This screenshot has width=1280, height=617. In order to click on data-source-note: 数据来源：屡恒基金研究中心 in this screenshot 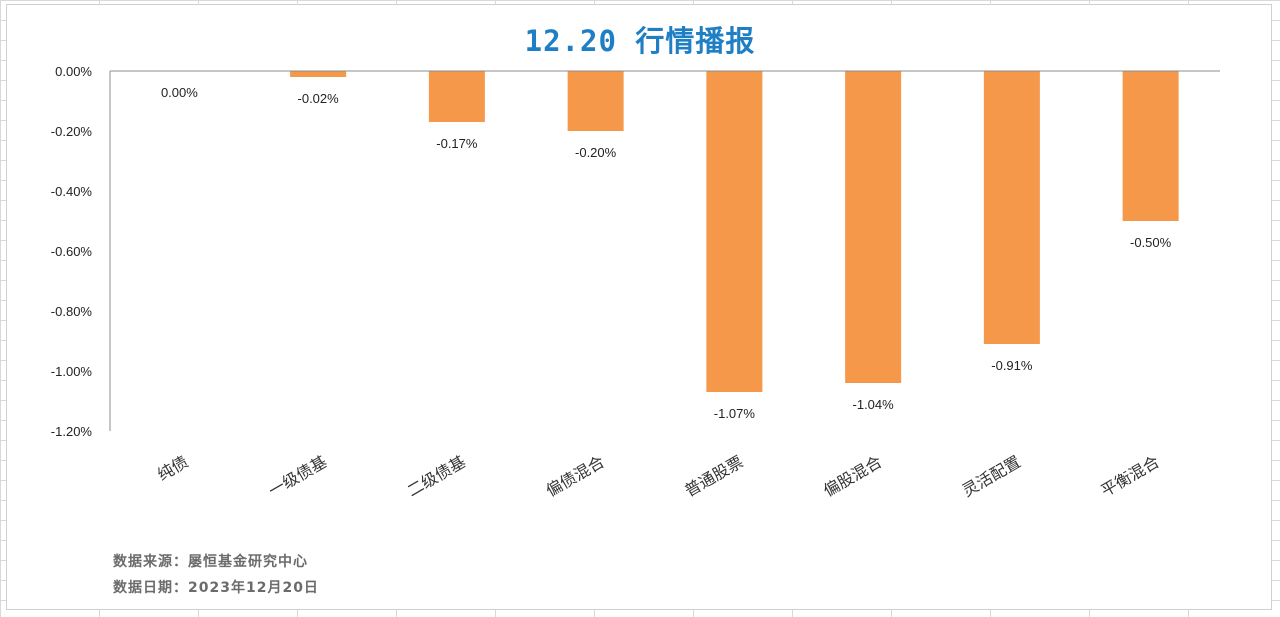, I will do `click(210, 562)`.